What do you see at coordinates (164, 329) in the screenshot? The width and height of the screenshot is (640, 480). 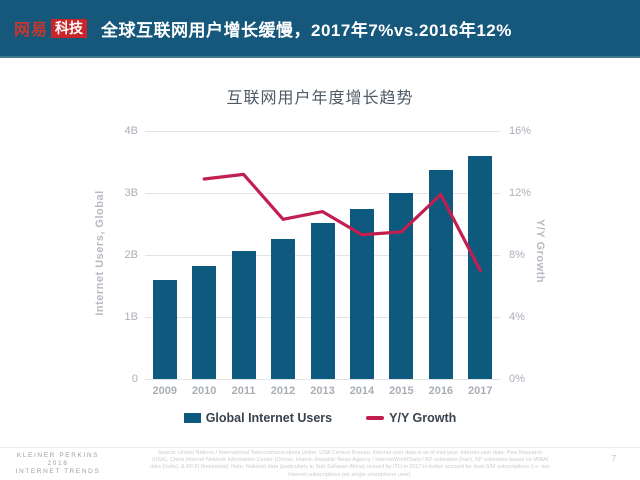 I see `bar-2009` at bounding box center [164, 329].